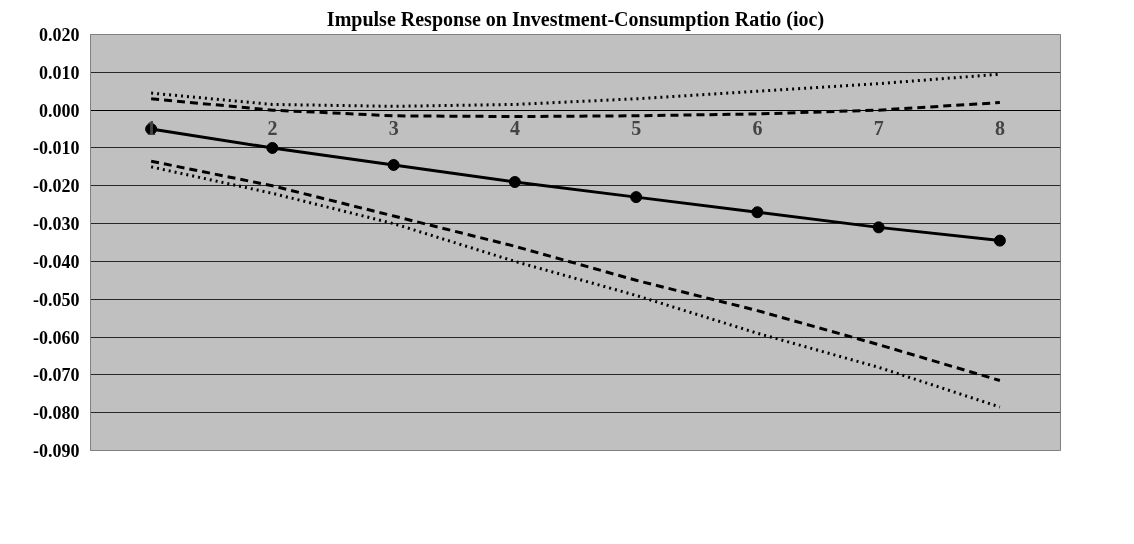 This screenshot has height=544, width=1134. Describe the element at coordinates (999, 128) in the screenshot. I see `x-tick-label: 8` at that location.